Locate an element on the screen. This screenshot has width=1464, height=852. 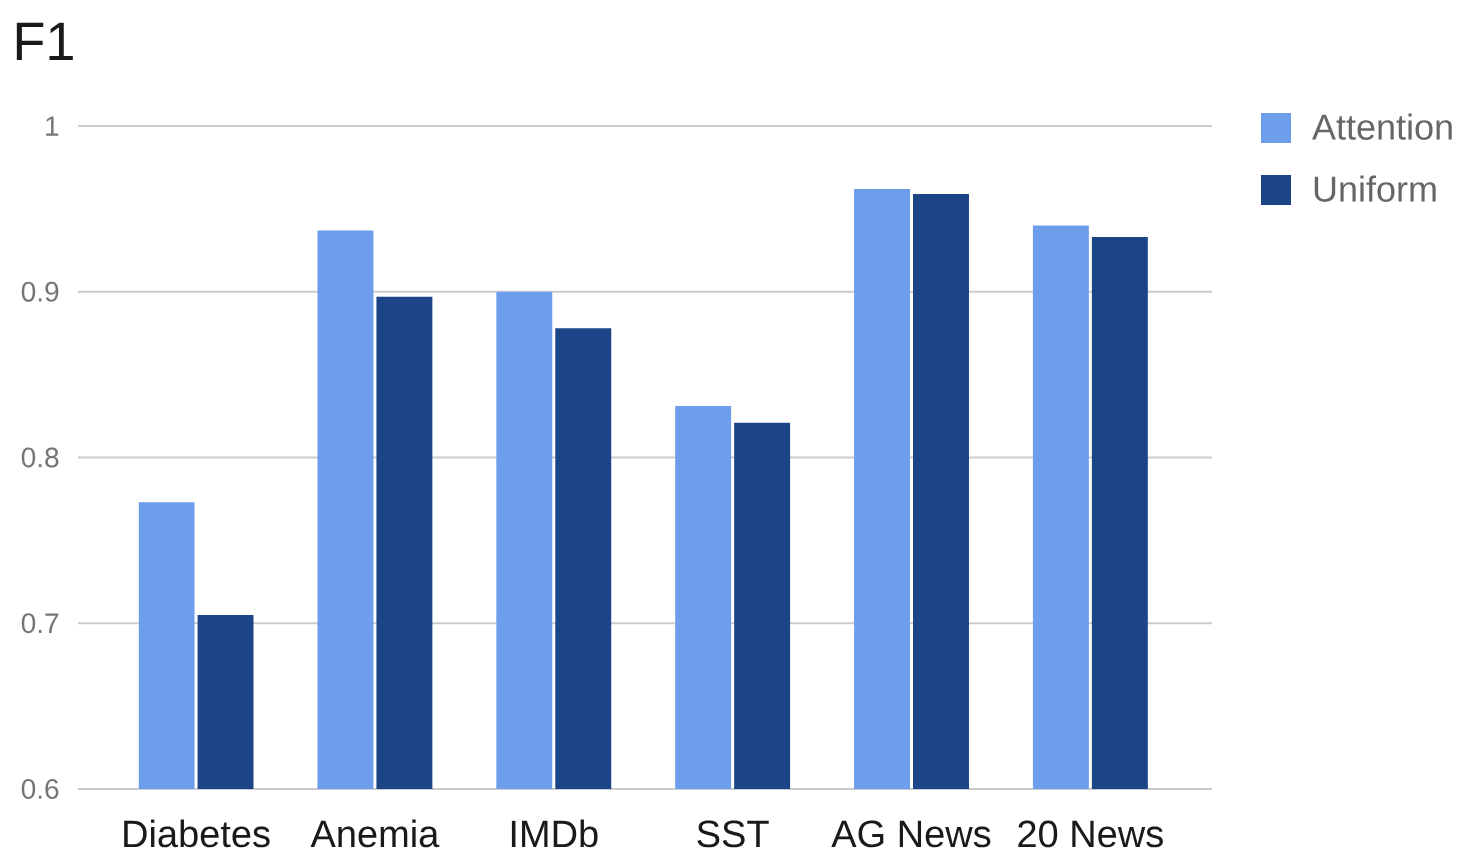
y-tick-label: 1 is located at coordinates (52, 126).